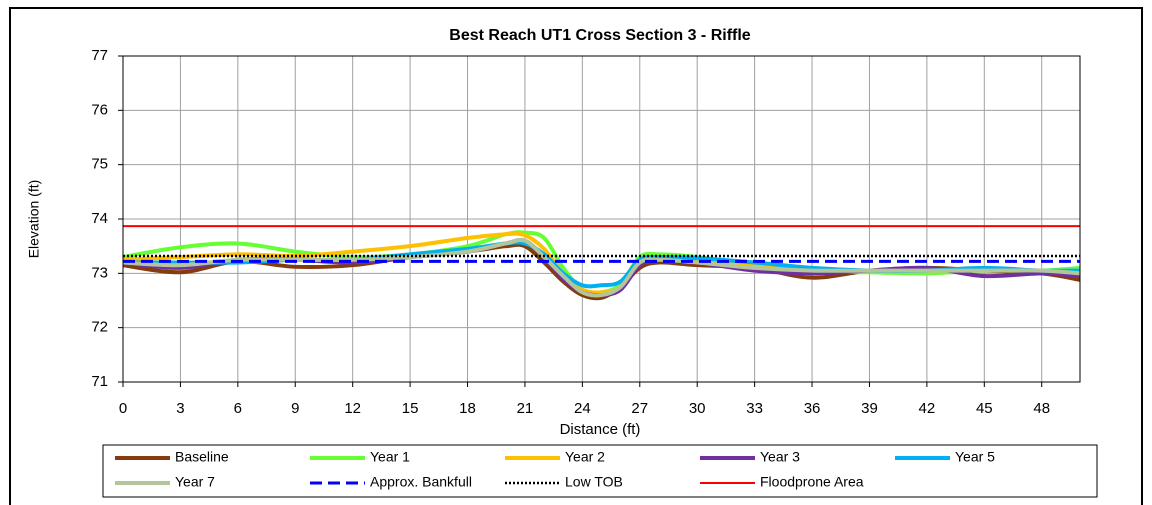  Describe the element at coordinates (295, 408) in the screenshot. I see `x-tick-label: 9` at that location.